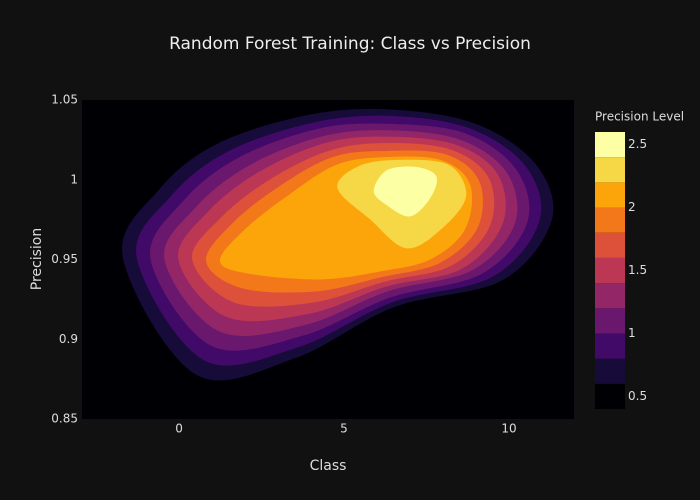 This screenshot has height=500, width=700. What do you see at coordinates (632, 333) in the screenshot?
I see `colorbar-tick-label: 1` at bounding box center [632, 333].